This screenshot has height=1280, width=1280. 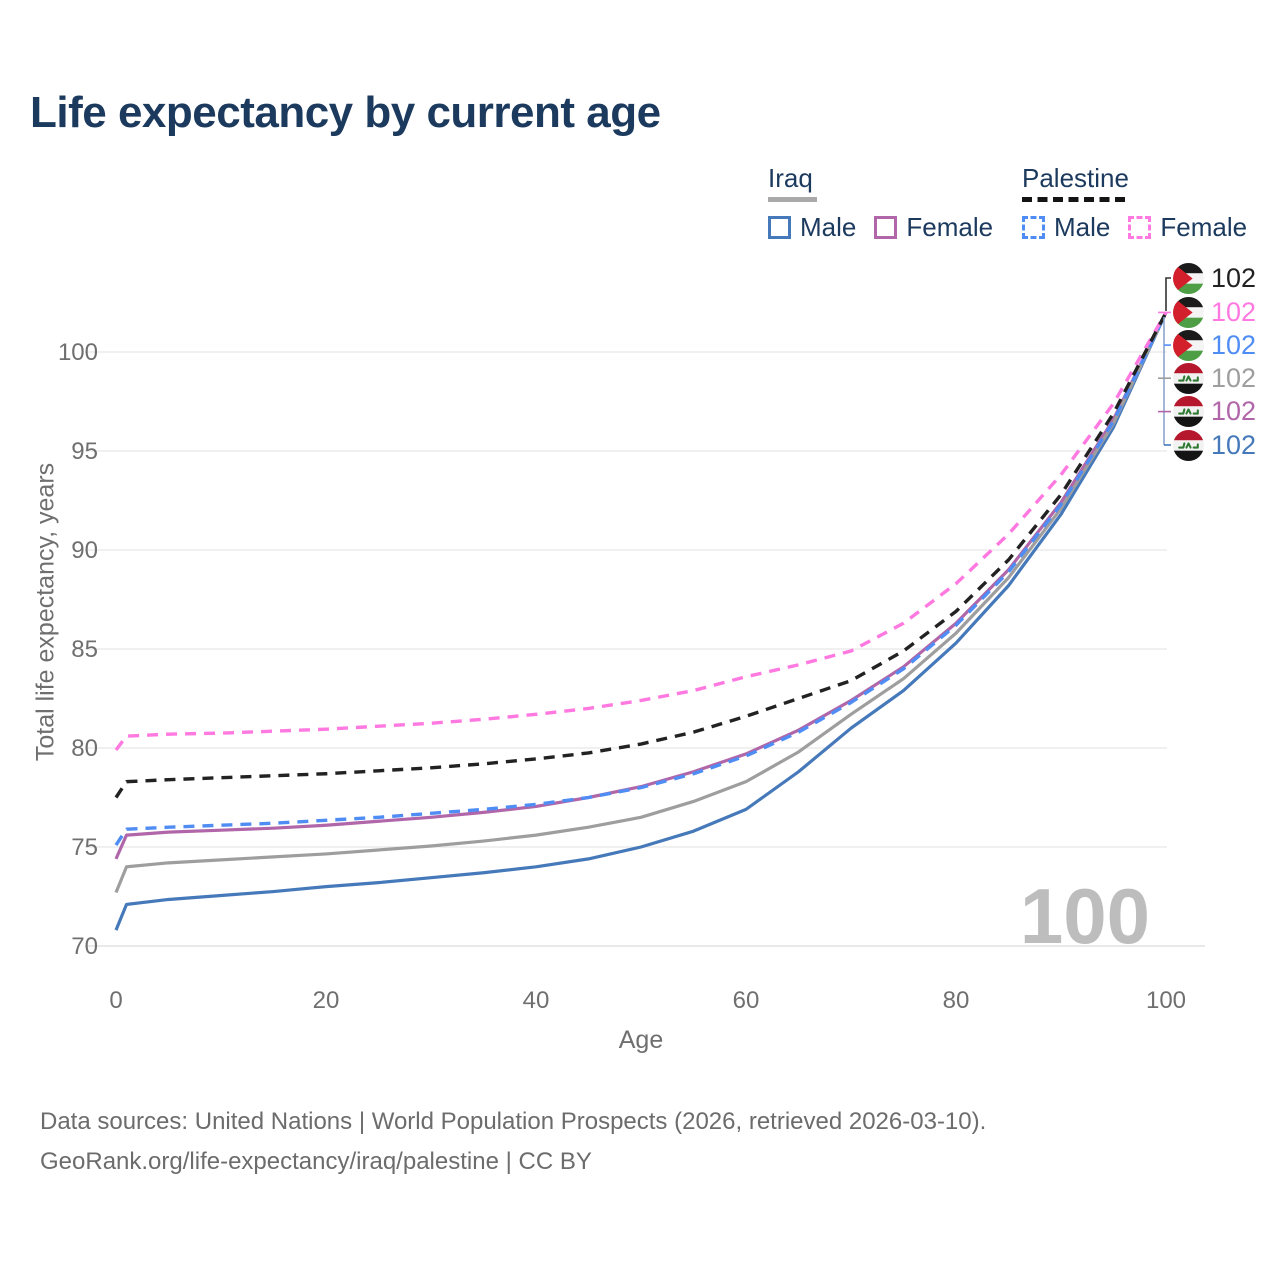 What do you see at coordinates (1204, 227) in the screenshot?
I see `palestine-female-label: Female` at bounding box center [1204, 227].